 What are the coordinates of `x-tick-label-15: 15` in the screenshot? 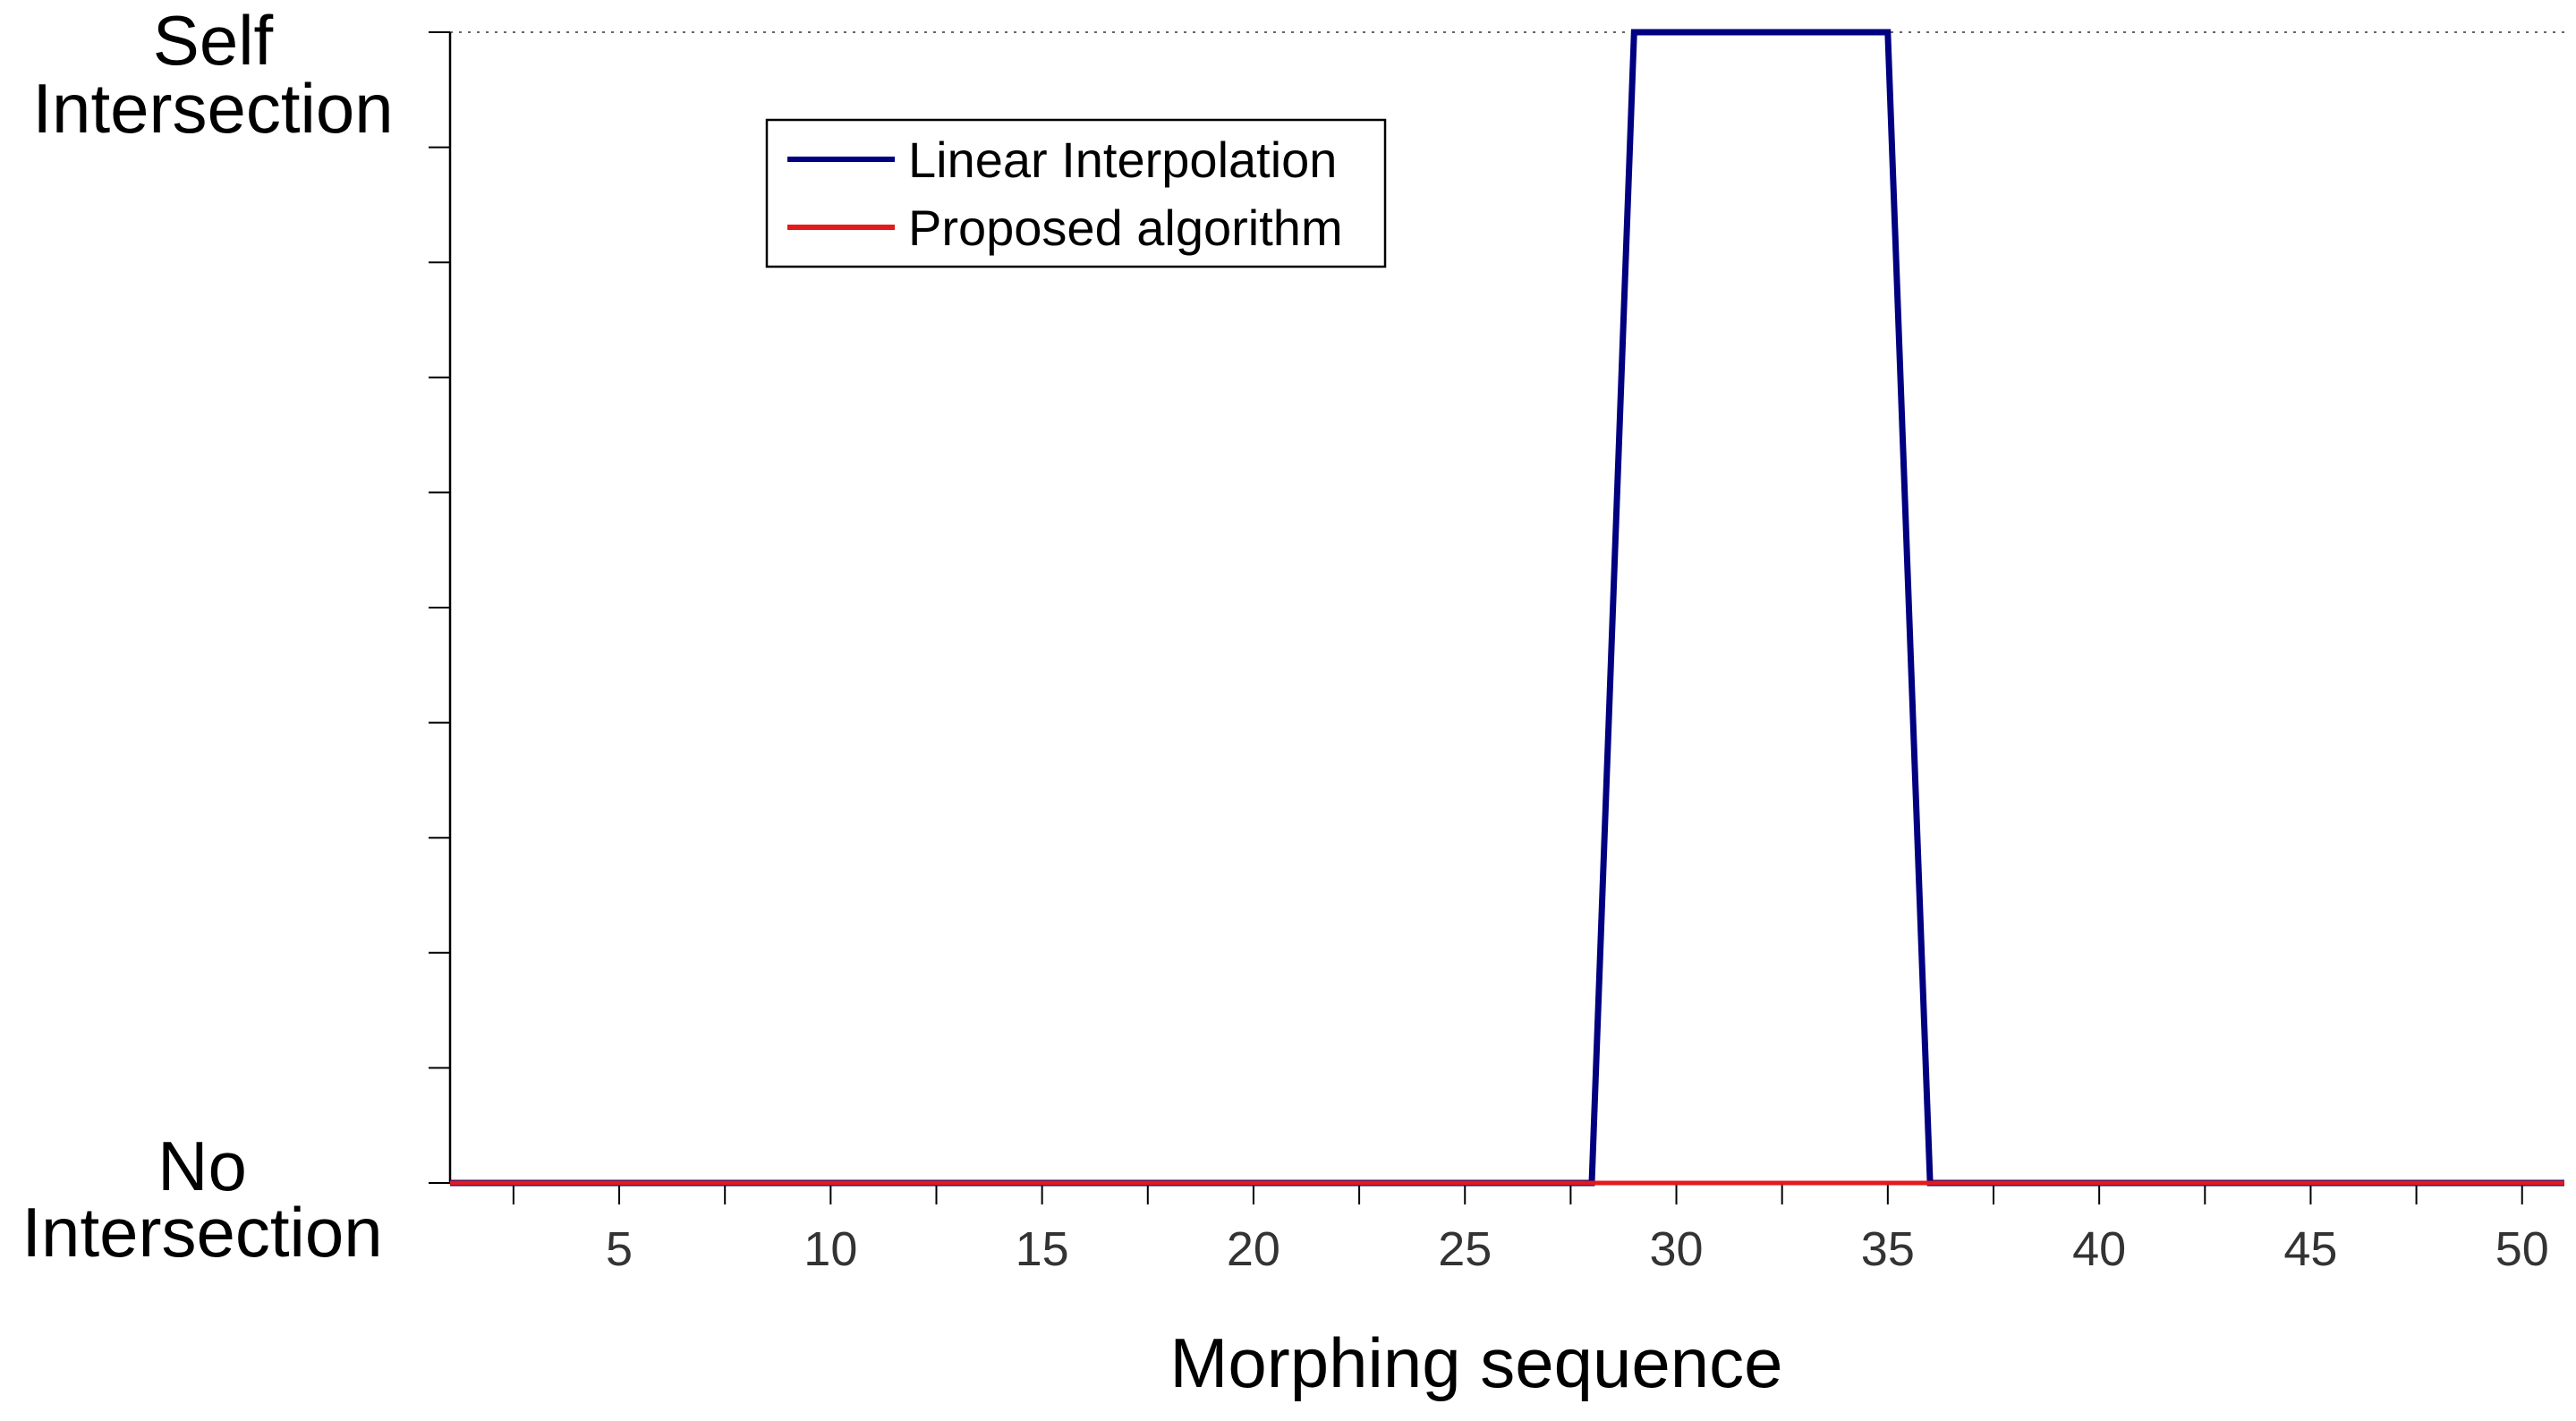 It's located at (1042, 1249).